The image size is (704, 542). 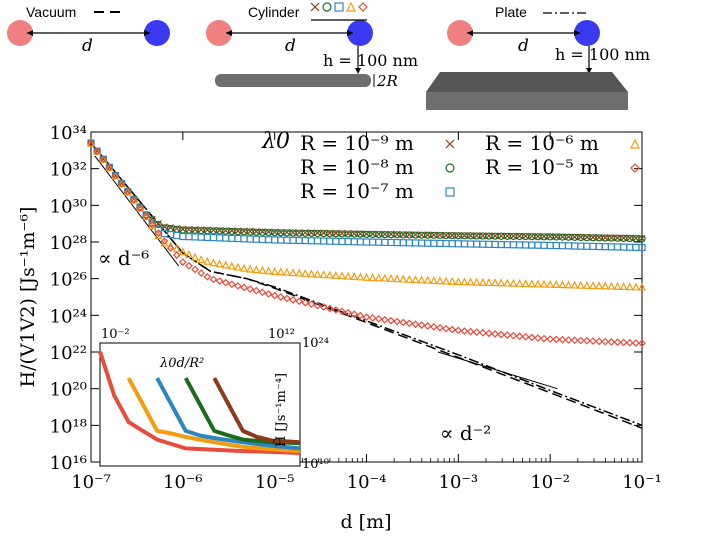 What do you see at coordinates (281, 334) in the screenshot?
I see `inset-xtick-max: 10¹²` at bounding box center [281, 334].